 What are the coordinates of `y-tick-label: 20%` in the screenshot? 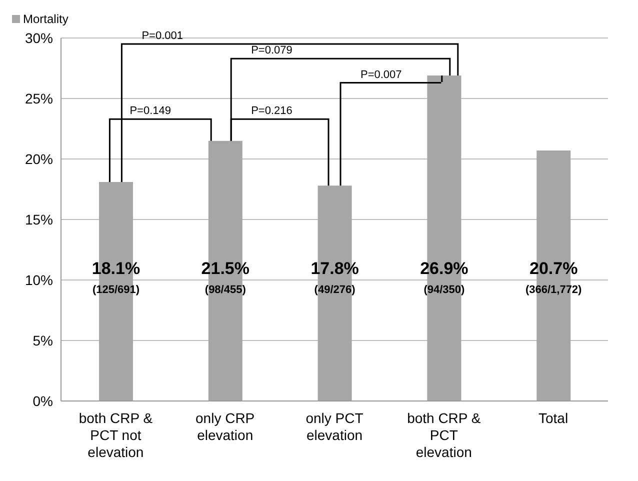 It's located at (38, 158).